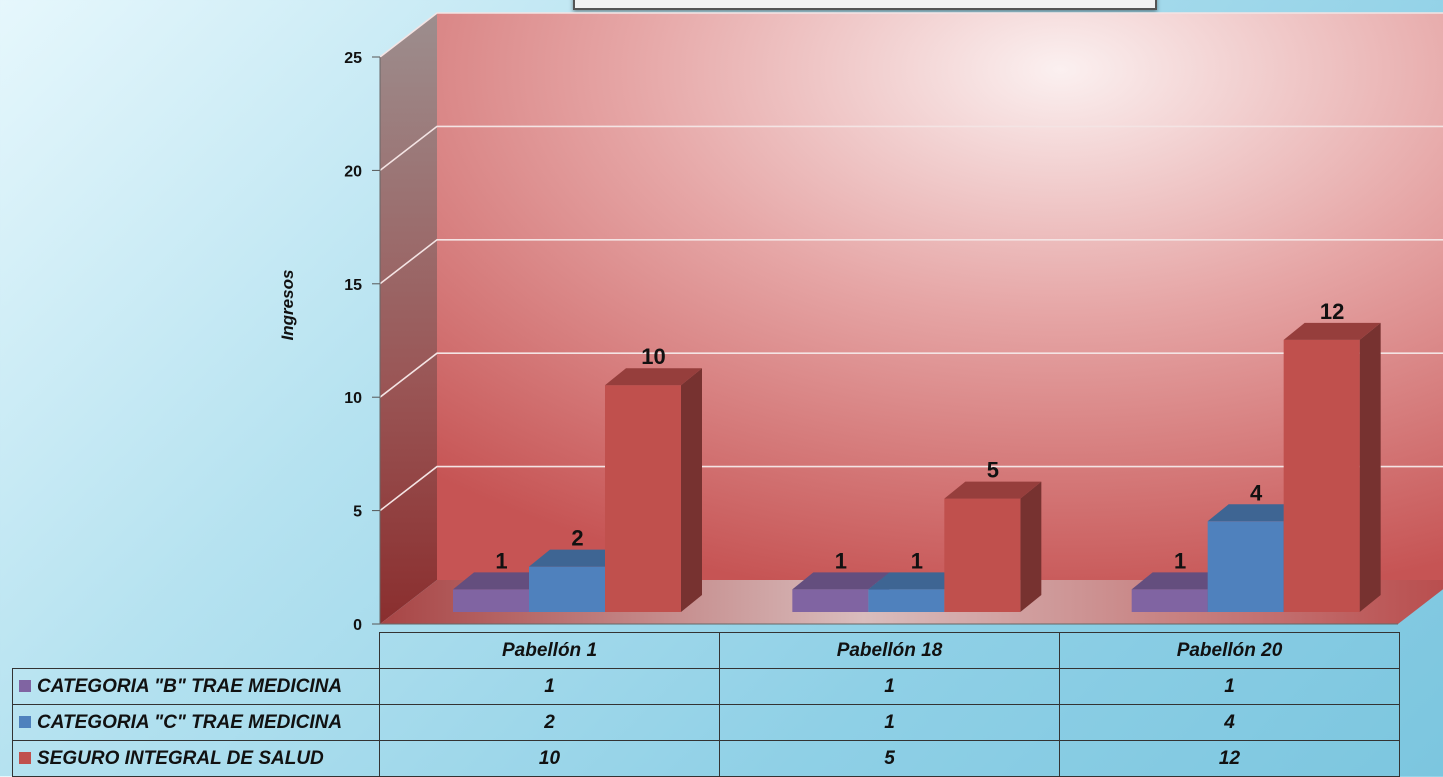  I want to click on table-cell: 12, so click(1230, 759).